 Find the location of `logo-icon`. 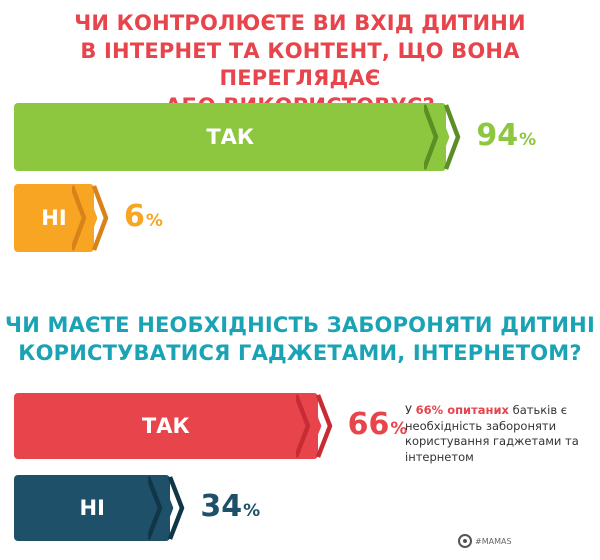

logo-icon is located at coordinates (465, 541).